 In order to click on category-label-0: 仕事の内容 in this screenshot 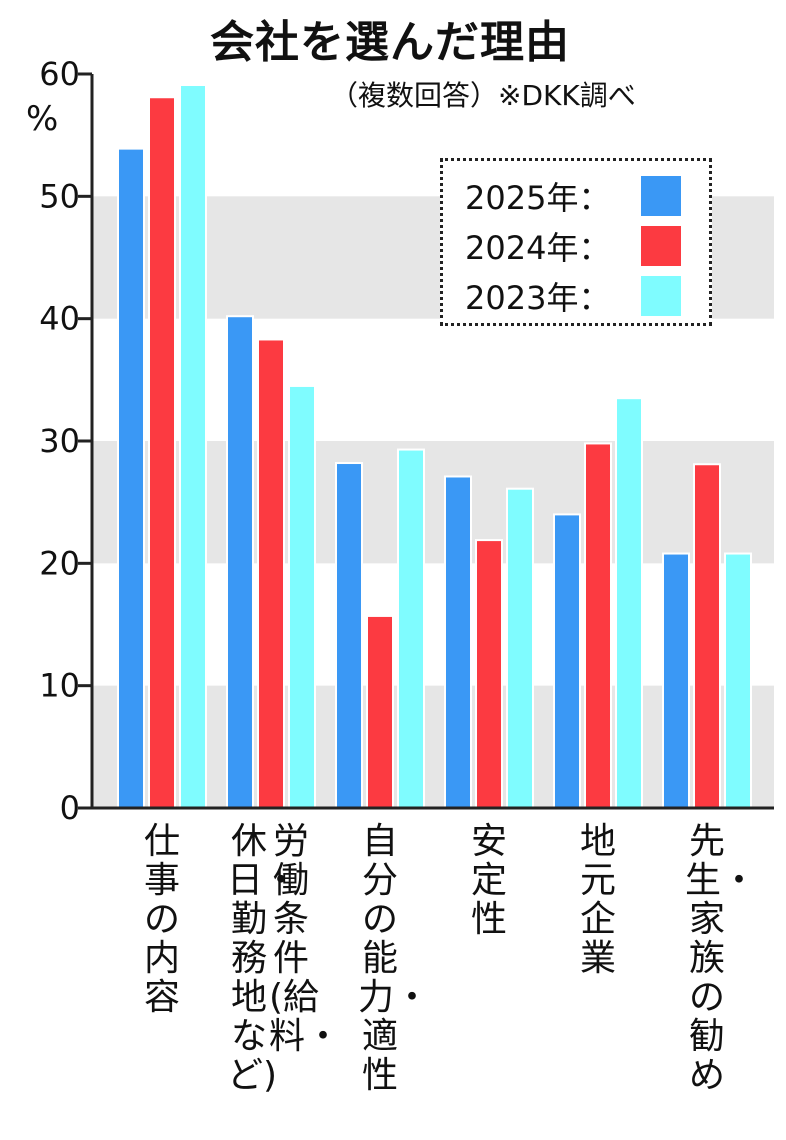, I will do `click(161, 919)`.